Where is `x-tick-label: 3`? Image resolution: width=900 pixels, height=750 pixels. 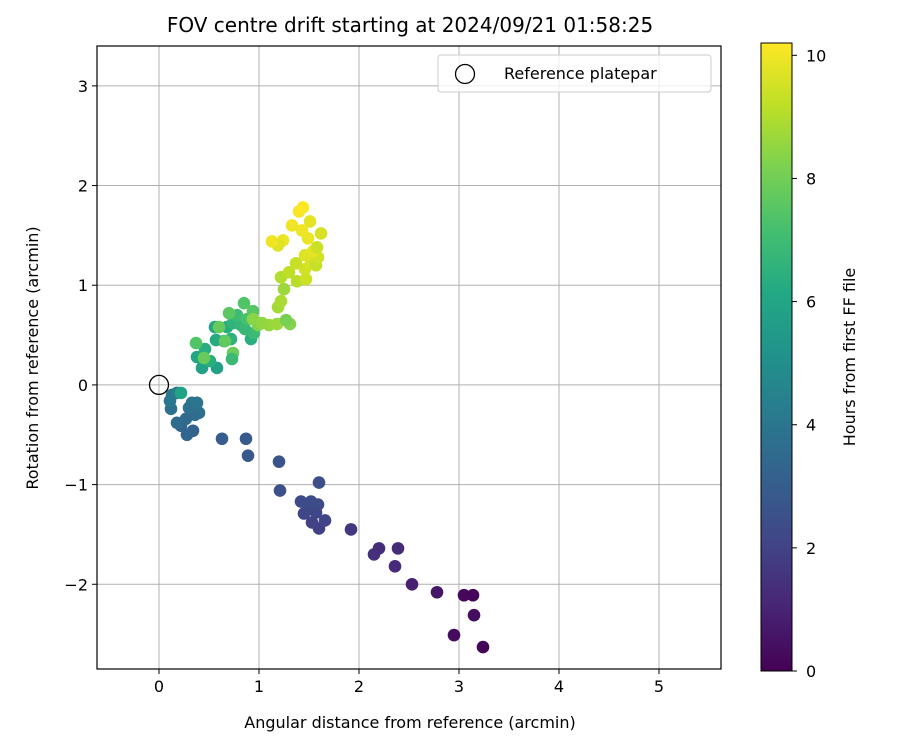 x-tick-label: 3 is located at coordinates (459, 686).